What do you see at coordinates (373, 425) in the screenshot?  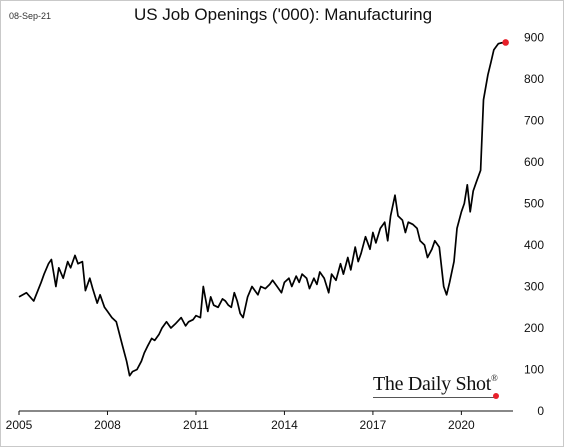 I see `x-tick-label: 2017` at bounding box center [373, 425].